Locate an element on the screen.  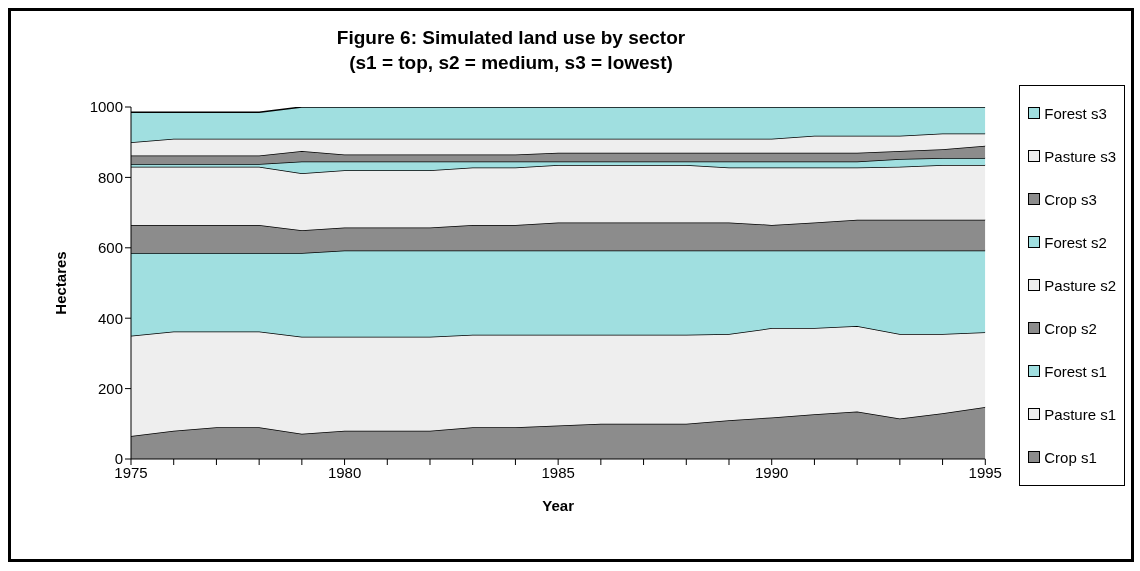
legend-label: Crop s2 is located at coordinates (1070, 328).